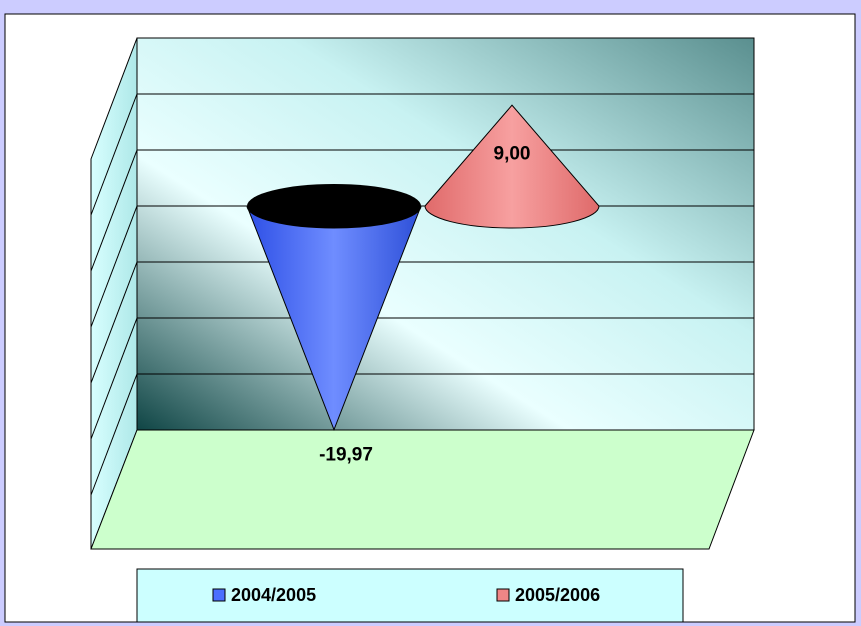 The image size is (861, 626). What do you see at coordinates (424, 305) in the screenshot?
I see `data-labels: -19,97 9,00` at bounding box center [424, 305].